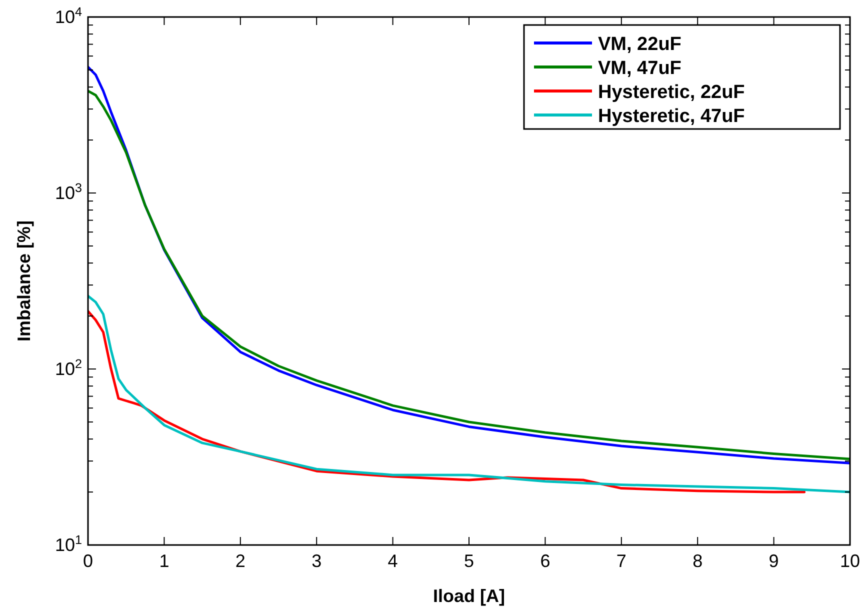  Describe the element at coordinates (469, 561) in the screenshot. I see `x-tick-label: 5` at that location.